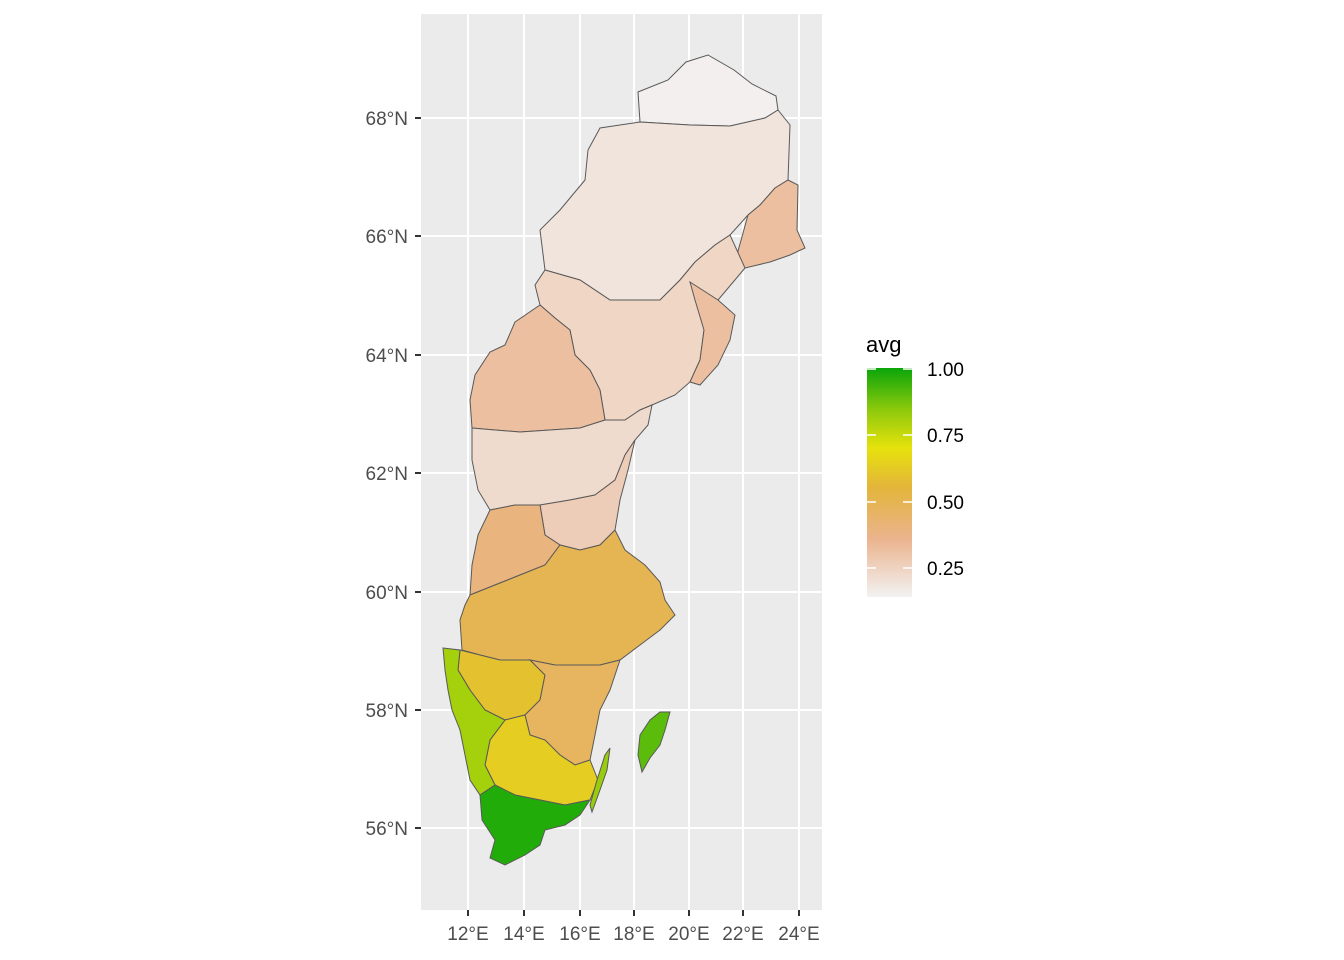  Describe the element at coordinates (945, 569) in the screenshot. I see `legend-label: 0.25` at that location.